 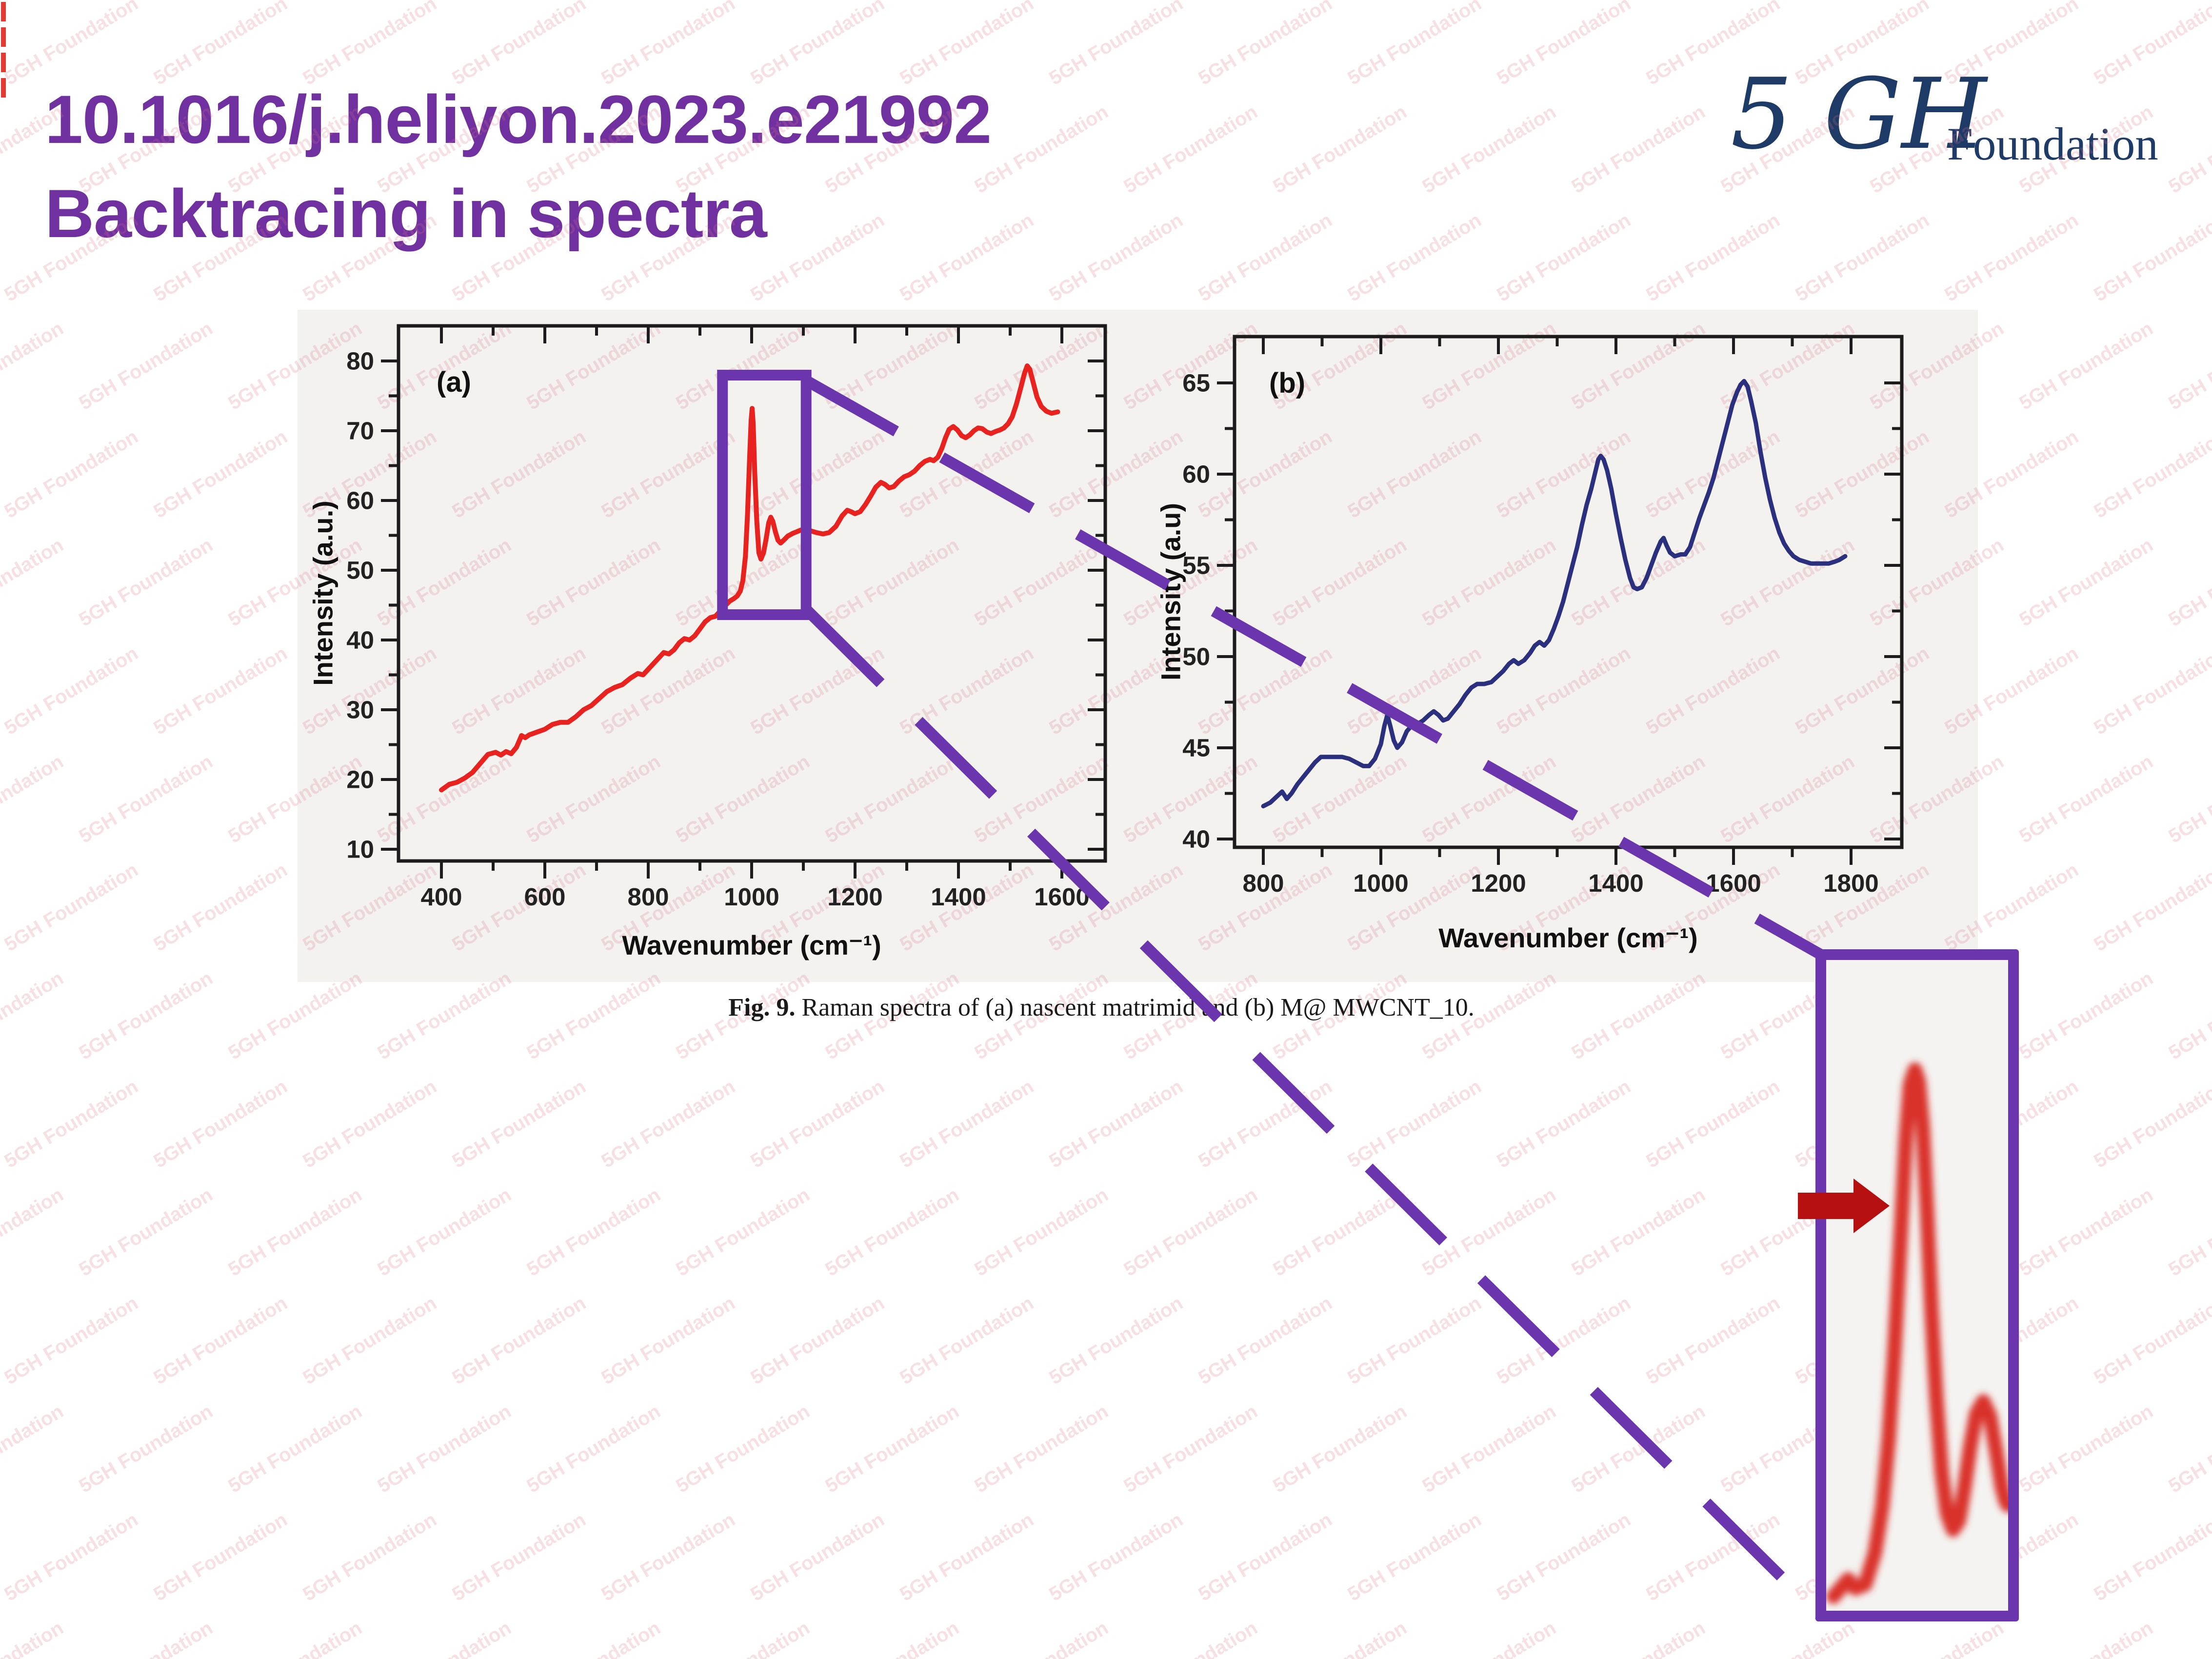 What do you see at coordinates (360, 780) in the screenshot?
I see `tick-label: 20` at bounding box center [360, 780].